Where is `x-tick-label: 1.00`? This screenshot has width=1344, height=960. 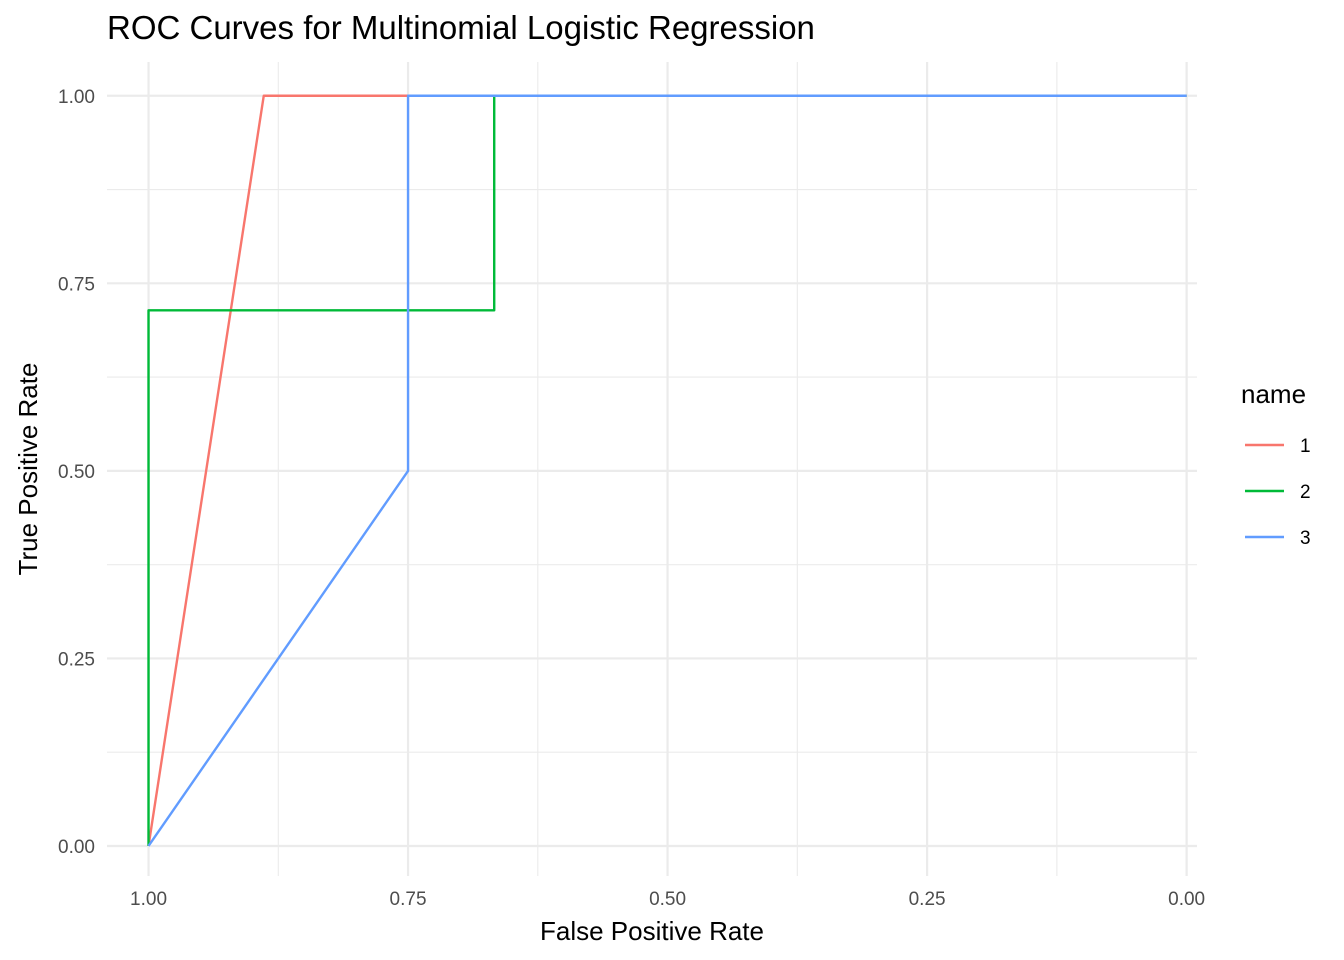
x-tick-label: 1.00 is located at coordinates (148, 899).